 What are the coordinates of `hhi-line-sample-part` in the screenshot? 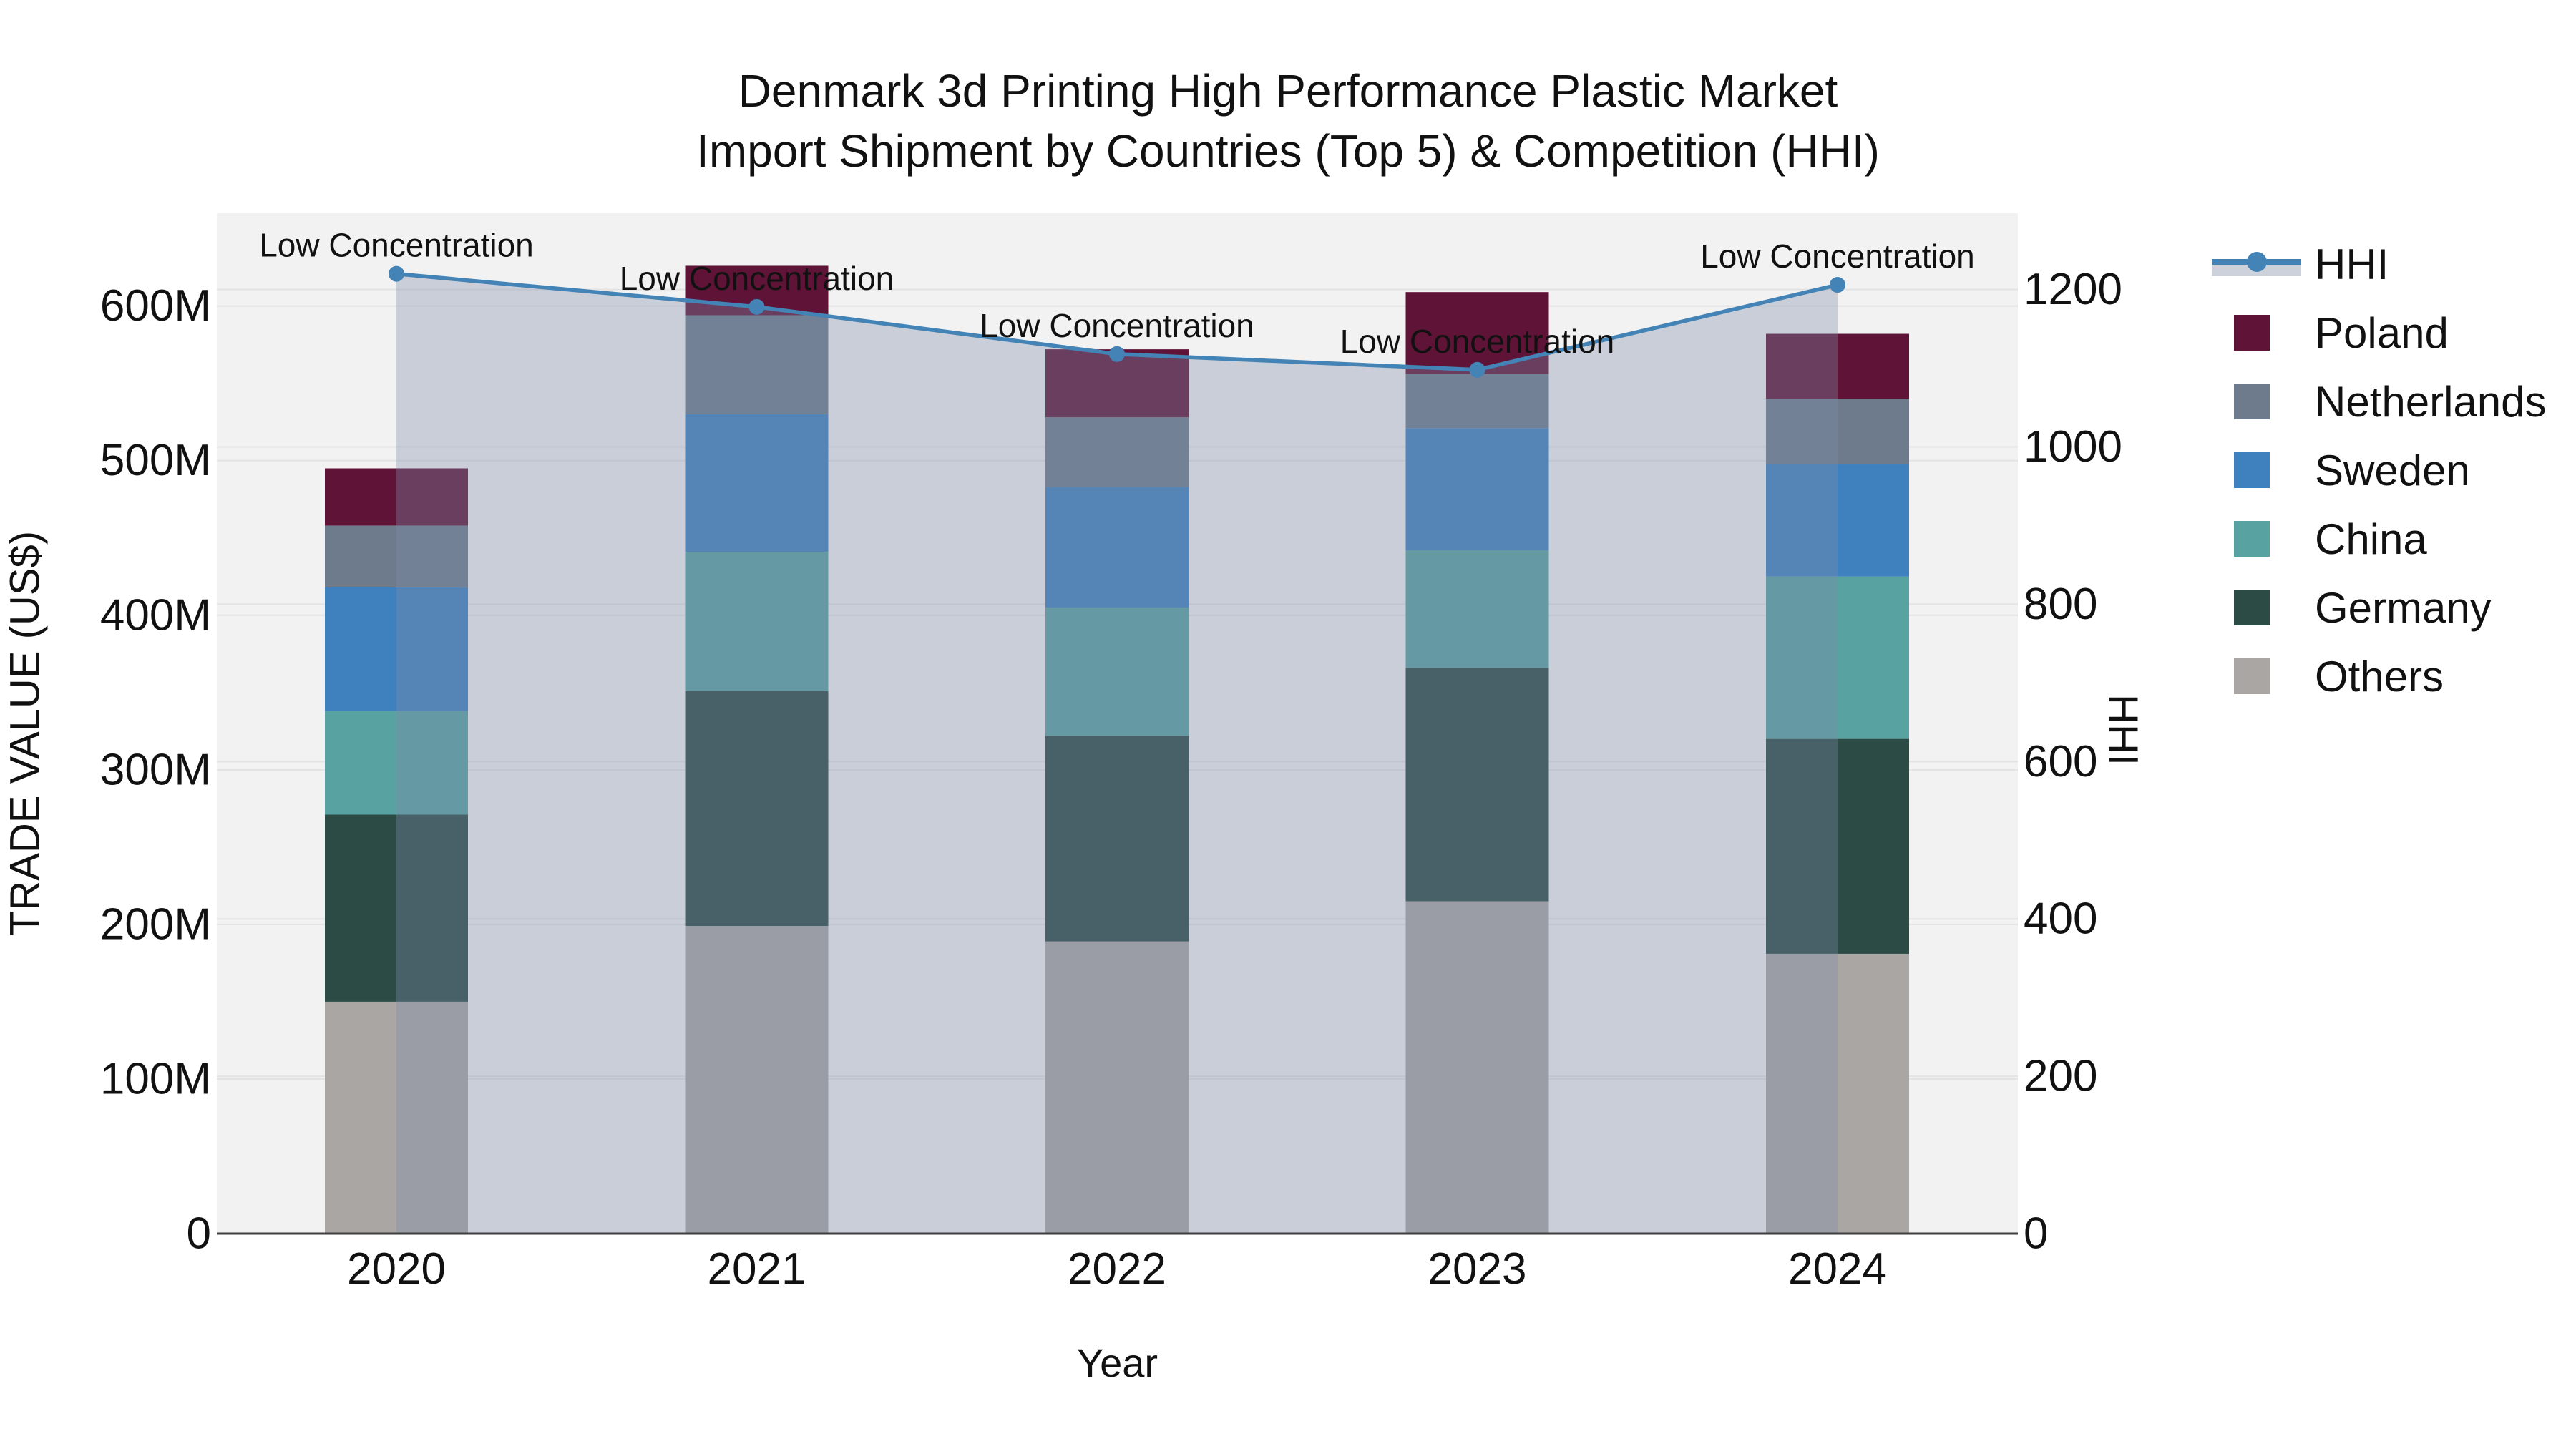 It's located at (2257, 262).